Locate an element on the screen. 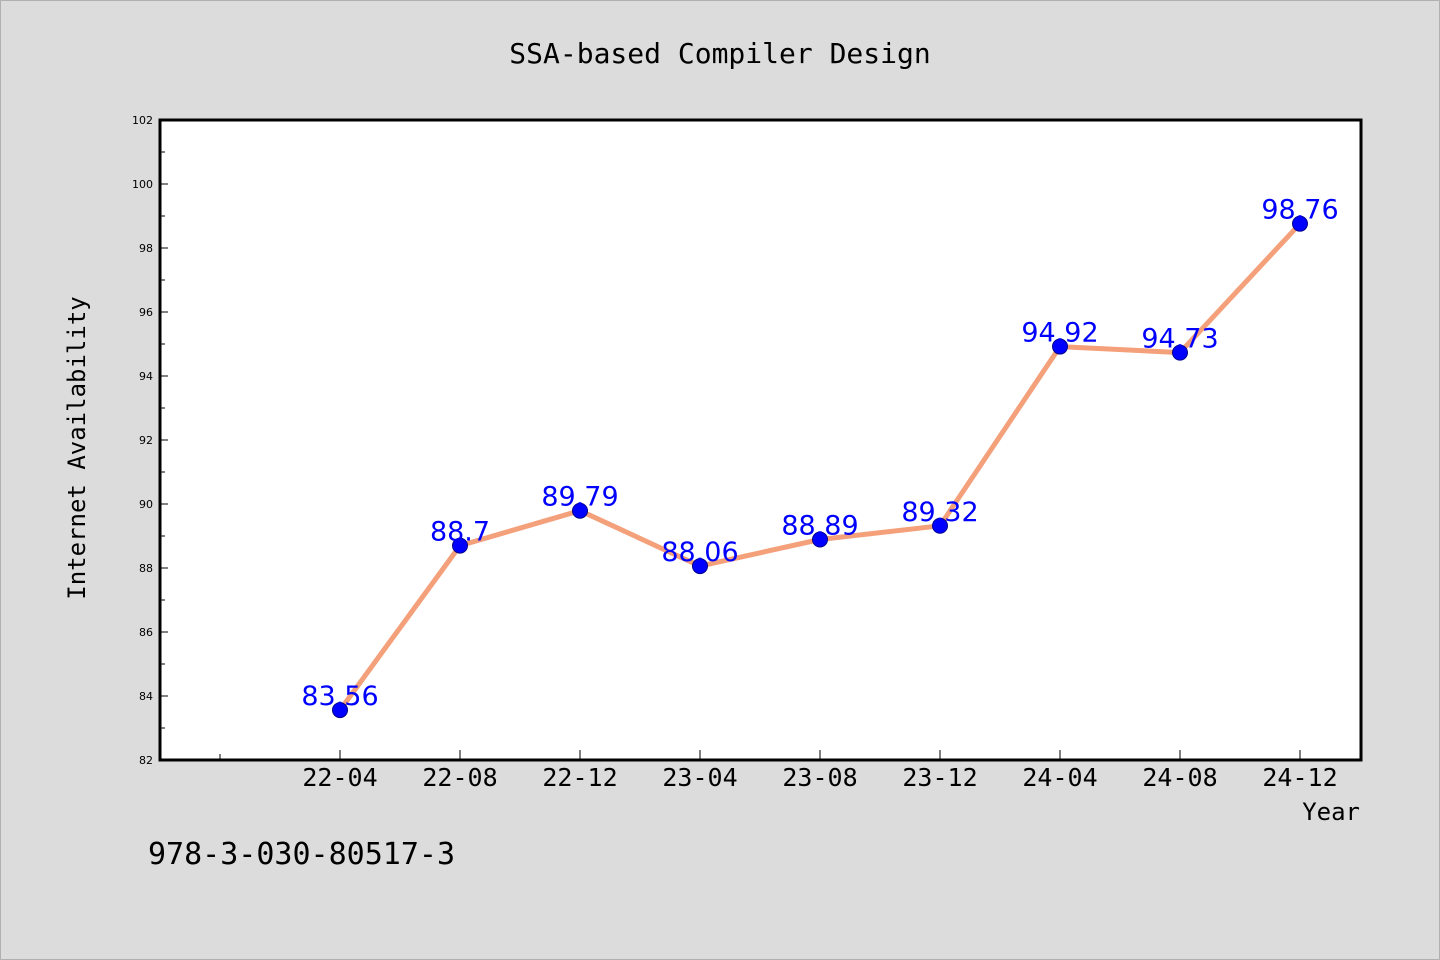  data-label: 83.56 is located at coordinates (339, 696).